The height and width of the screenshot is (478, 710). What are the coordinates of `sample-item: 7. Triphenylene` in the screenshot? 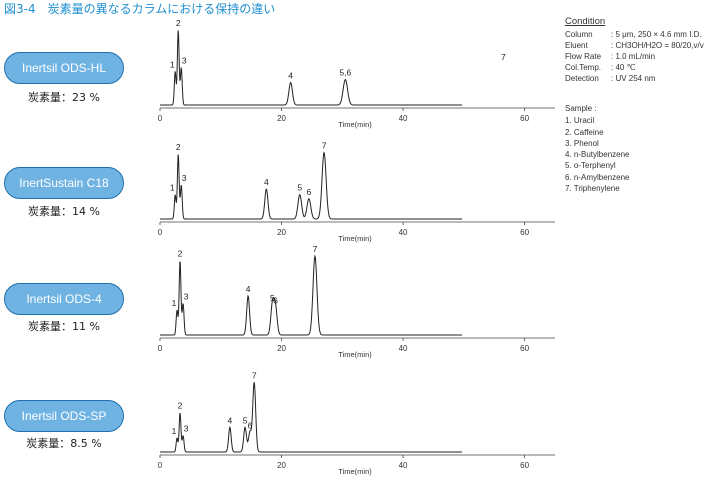 It's located at (592, 189).